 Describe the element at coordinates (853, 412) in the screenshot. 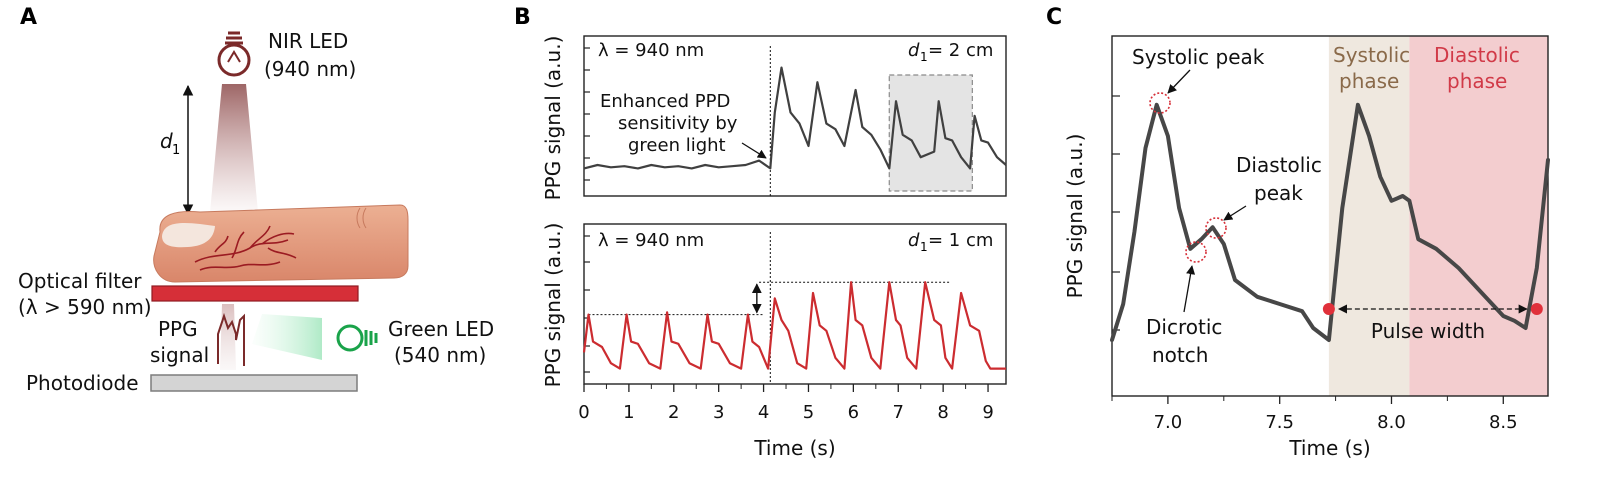

I see `b-x-tick-label: 6` at that location.